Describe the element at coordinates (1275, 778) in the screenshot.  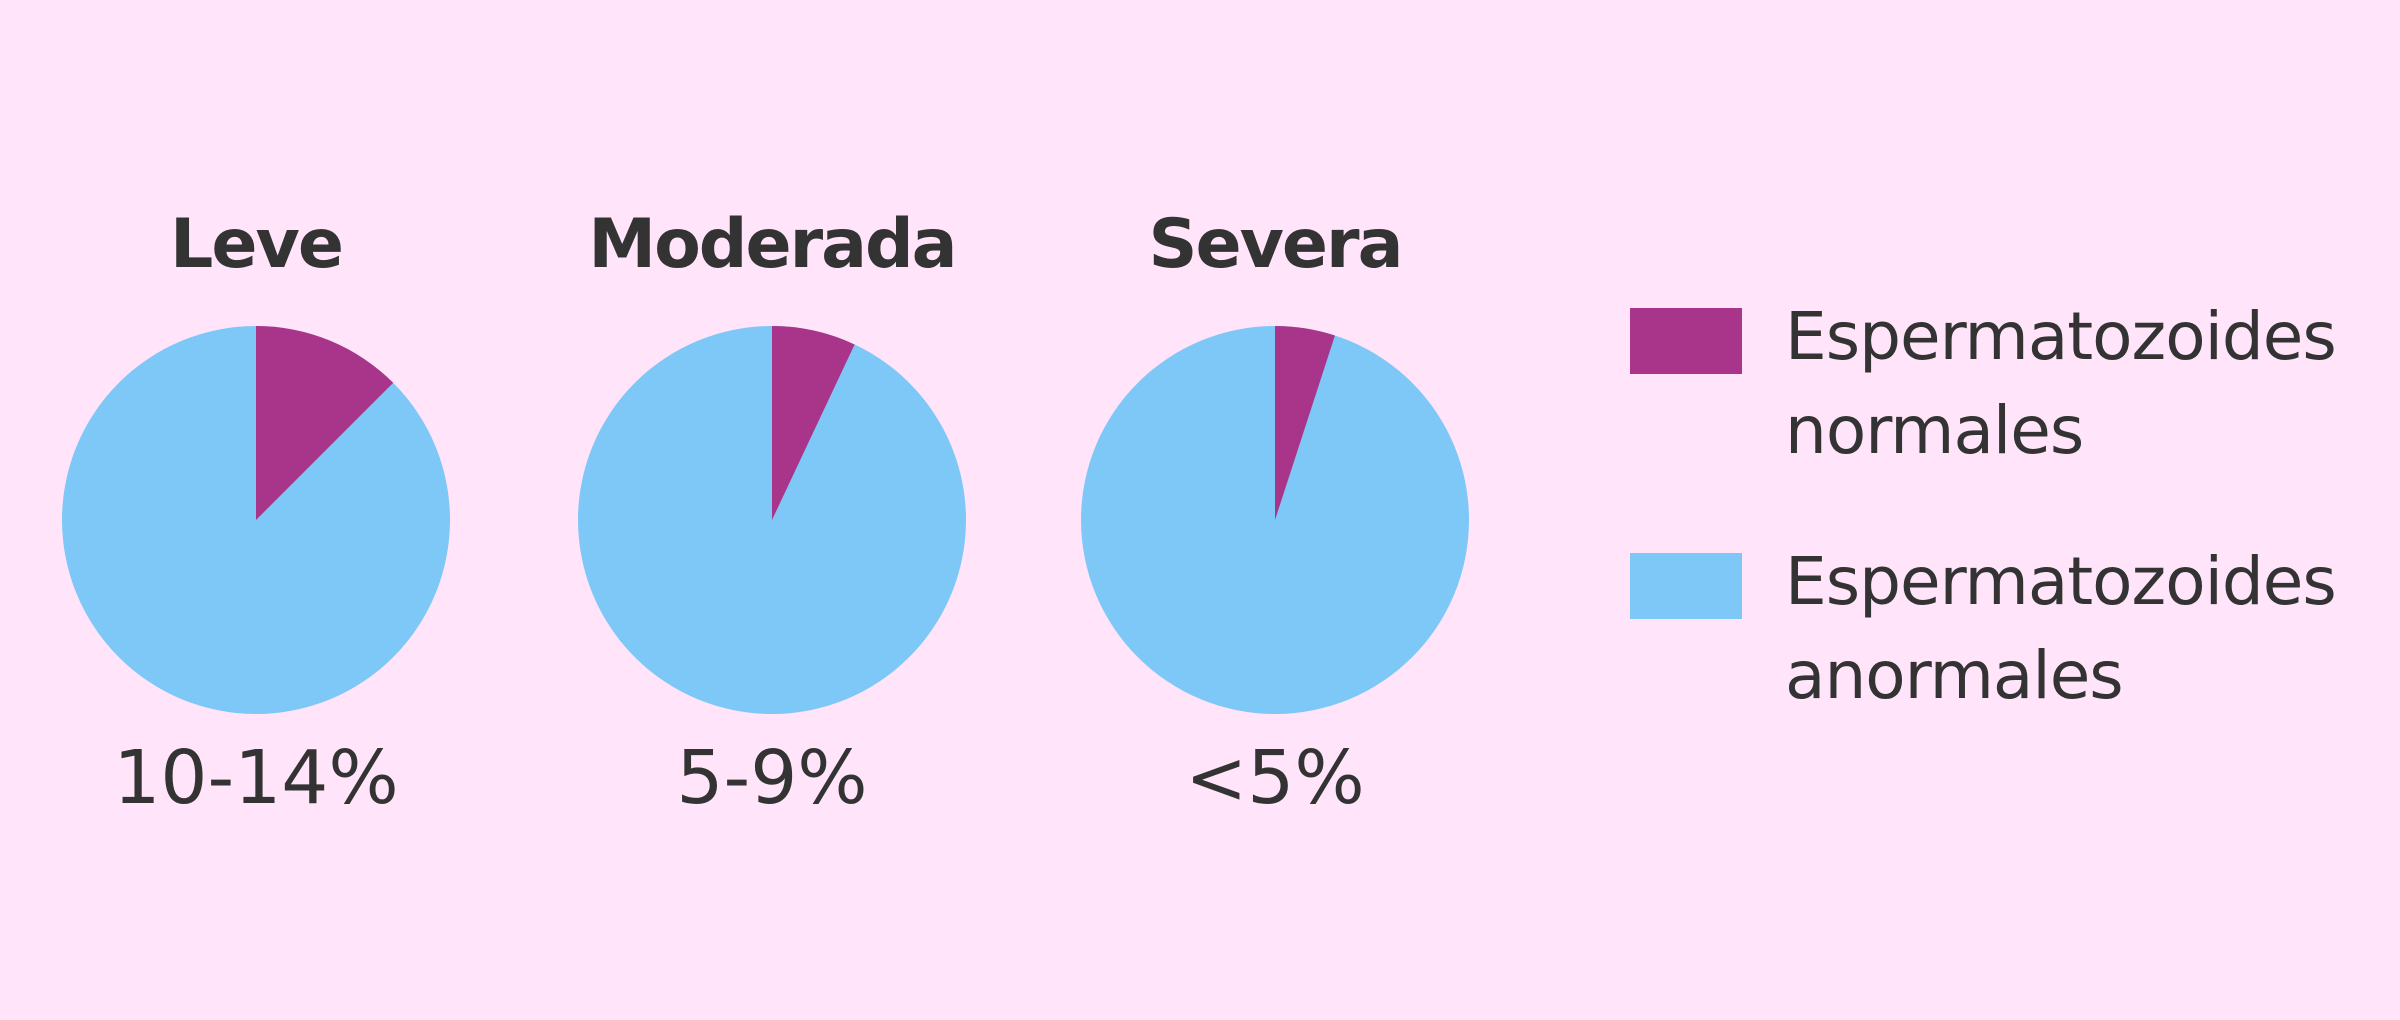
I see `pie-range-label: <5%` at that location.